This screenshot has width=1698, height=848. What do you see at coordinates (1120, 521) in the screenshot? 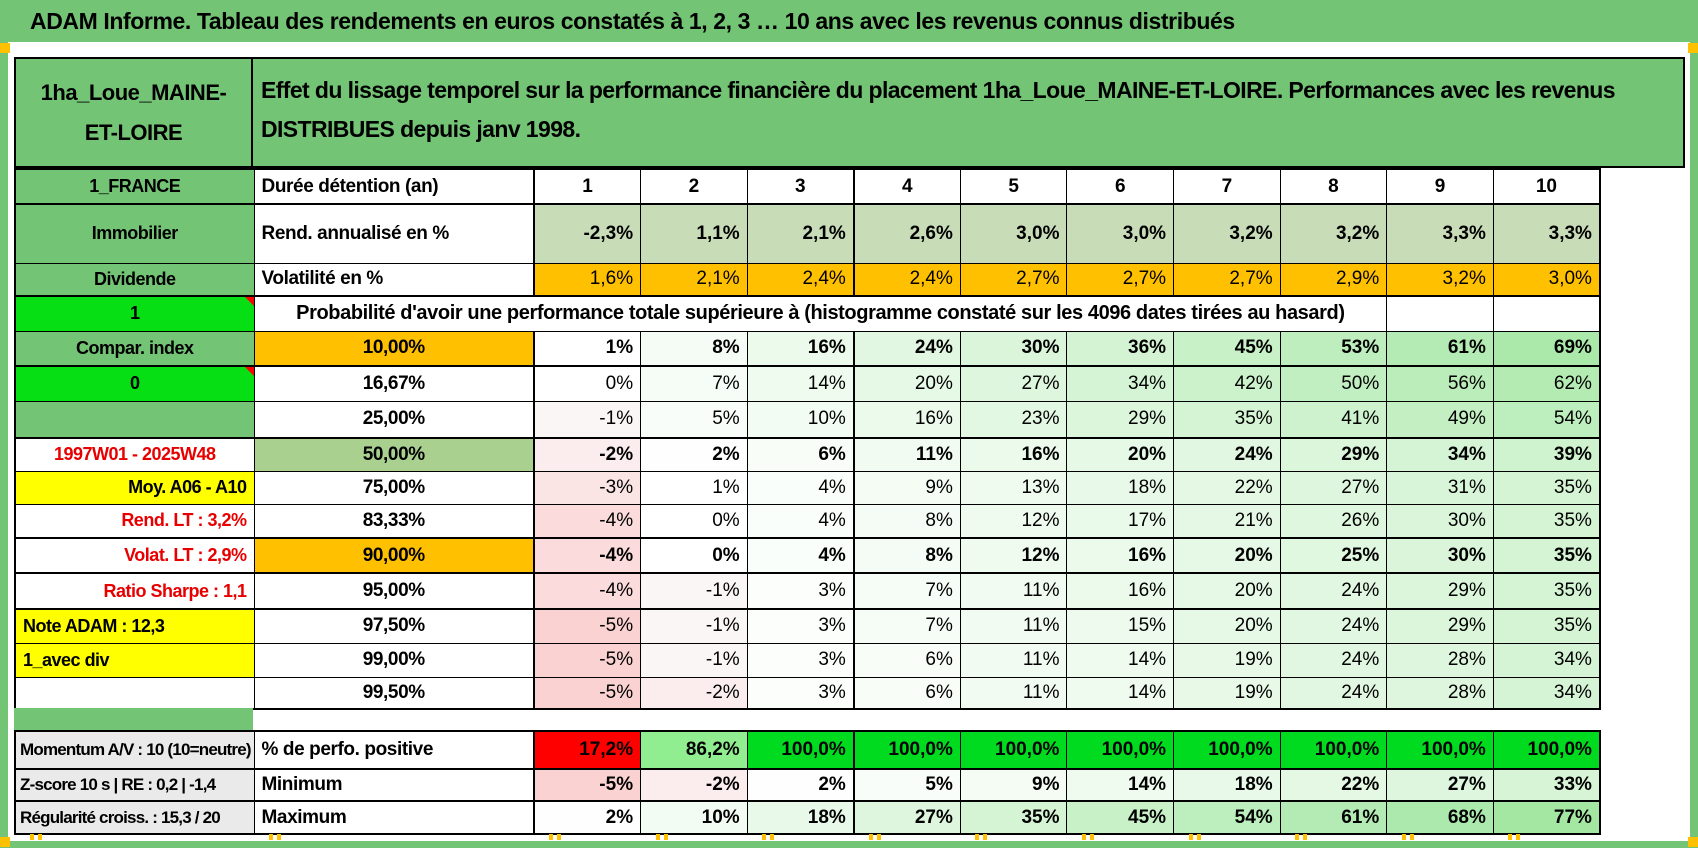
I see `value-cell: 17%` at bounding box center [1120, 521].